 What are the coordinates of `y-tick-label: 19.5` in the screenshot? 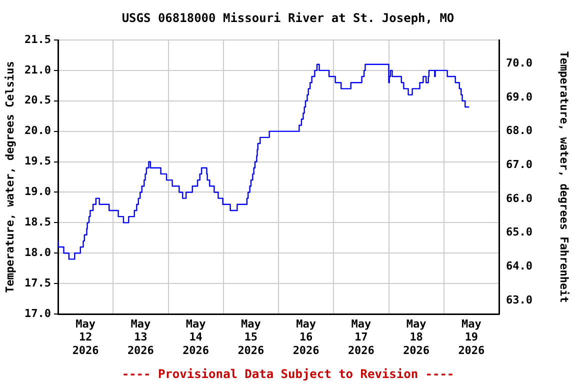 It's located at (37, 161).